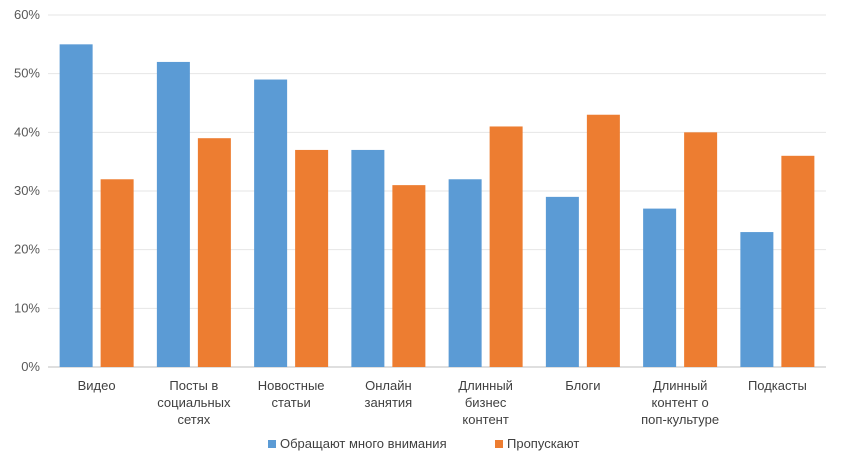 This screenshot has height=465, width=848. What do you see at coordinates (777, 385) in the screenshot?
I see `category-label: Подкасты` at bounding box center [777, 385].